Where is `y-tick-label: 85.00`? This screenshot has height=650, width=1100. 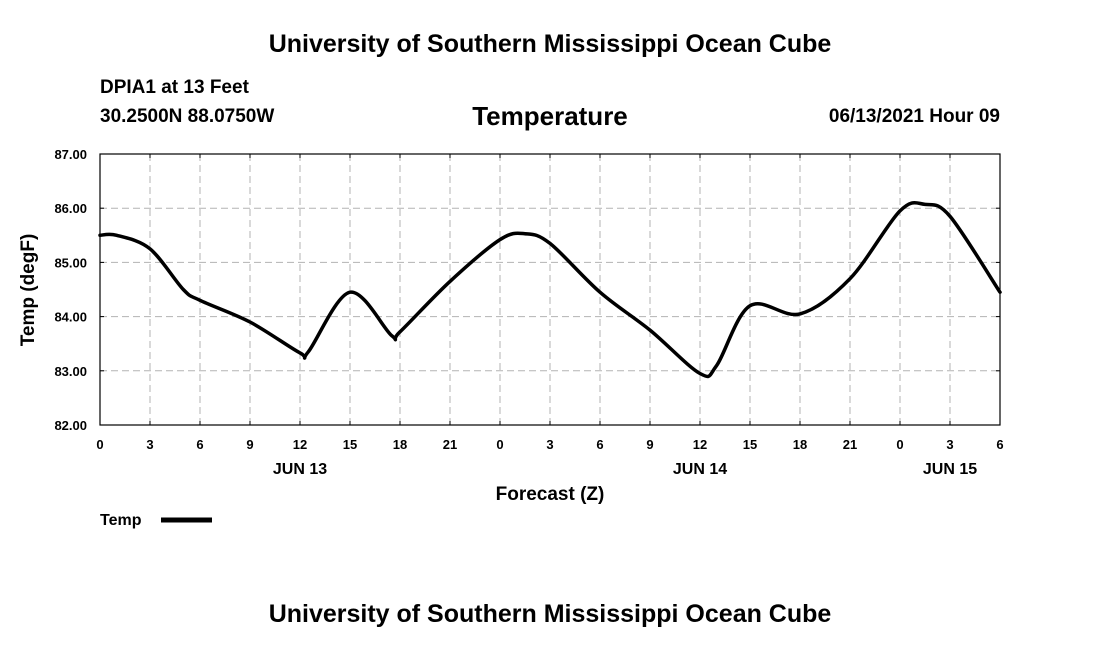 y-tick-label: 85.00 is located at coordinates (70, 262).